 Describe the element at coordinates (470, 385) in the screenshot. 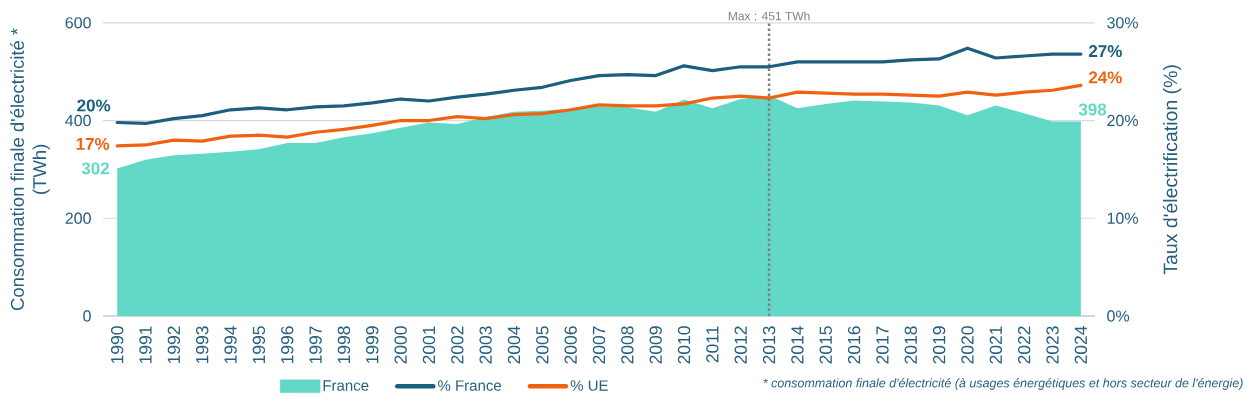

I see `legend-label: % France` at that location.